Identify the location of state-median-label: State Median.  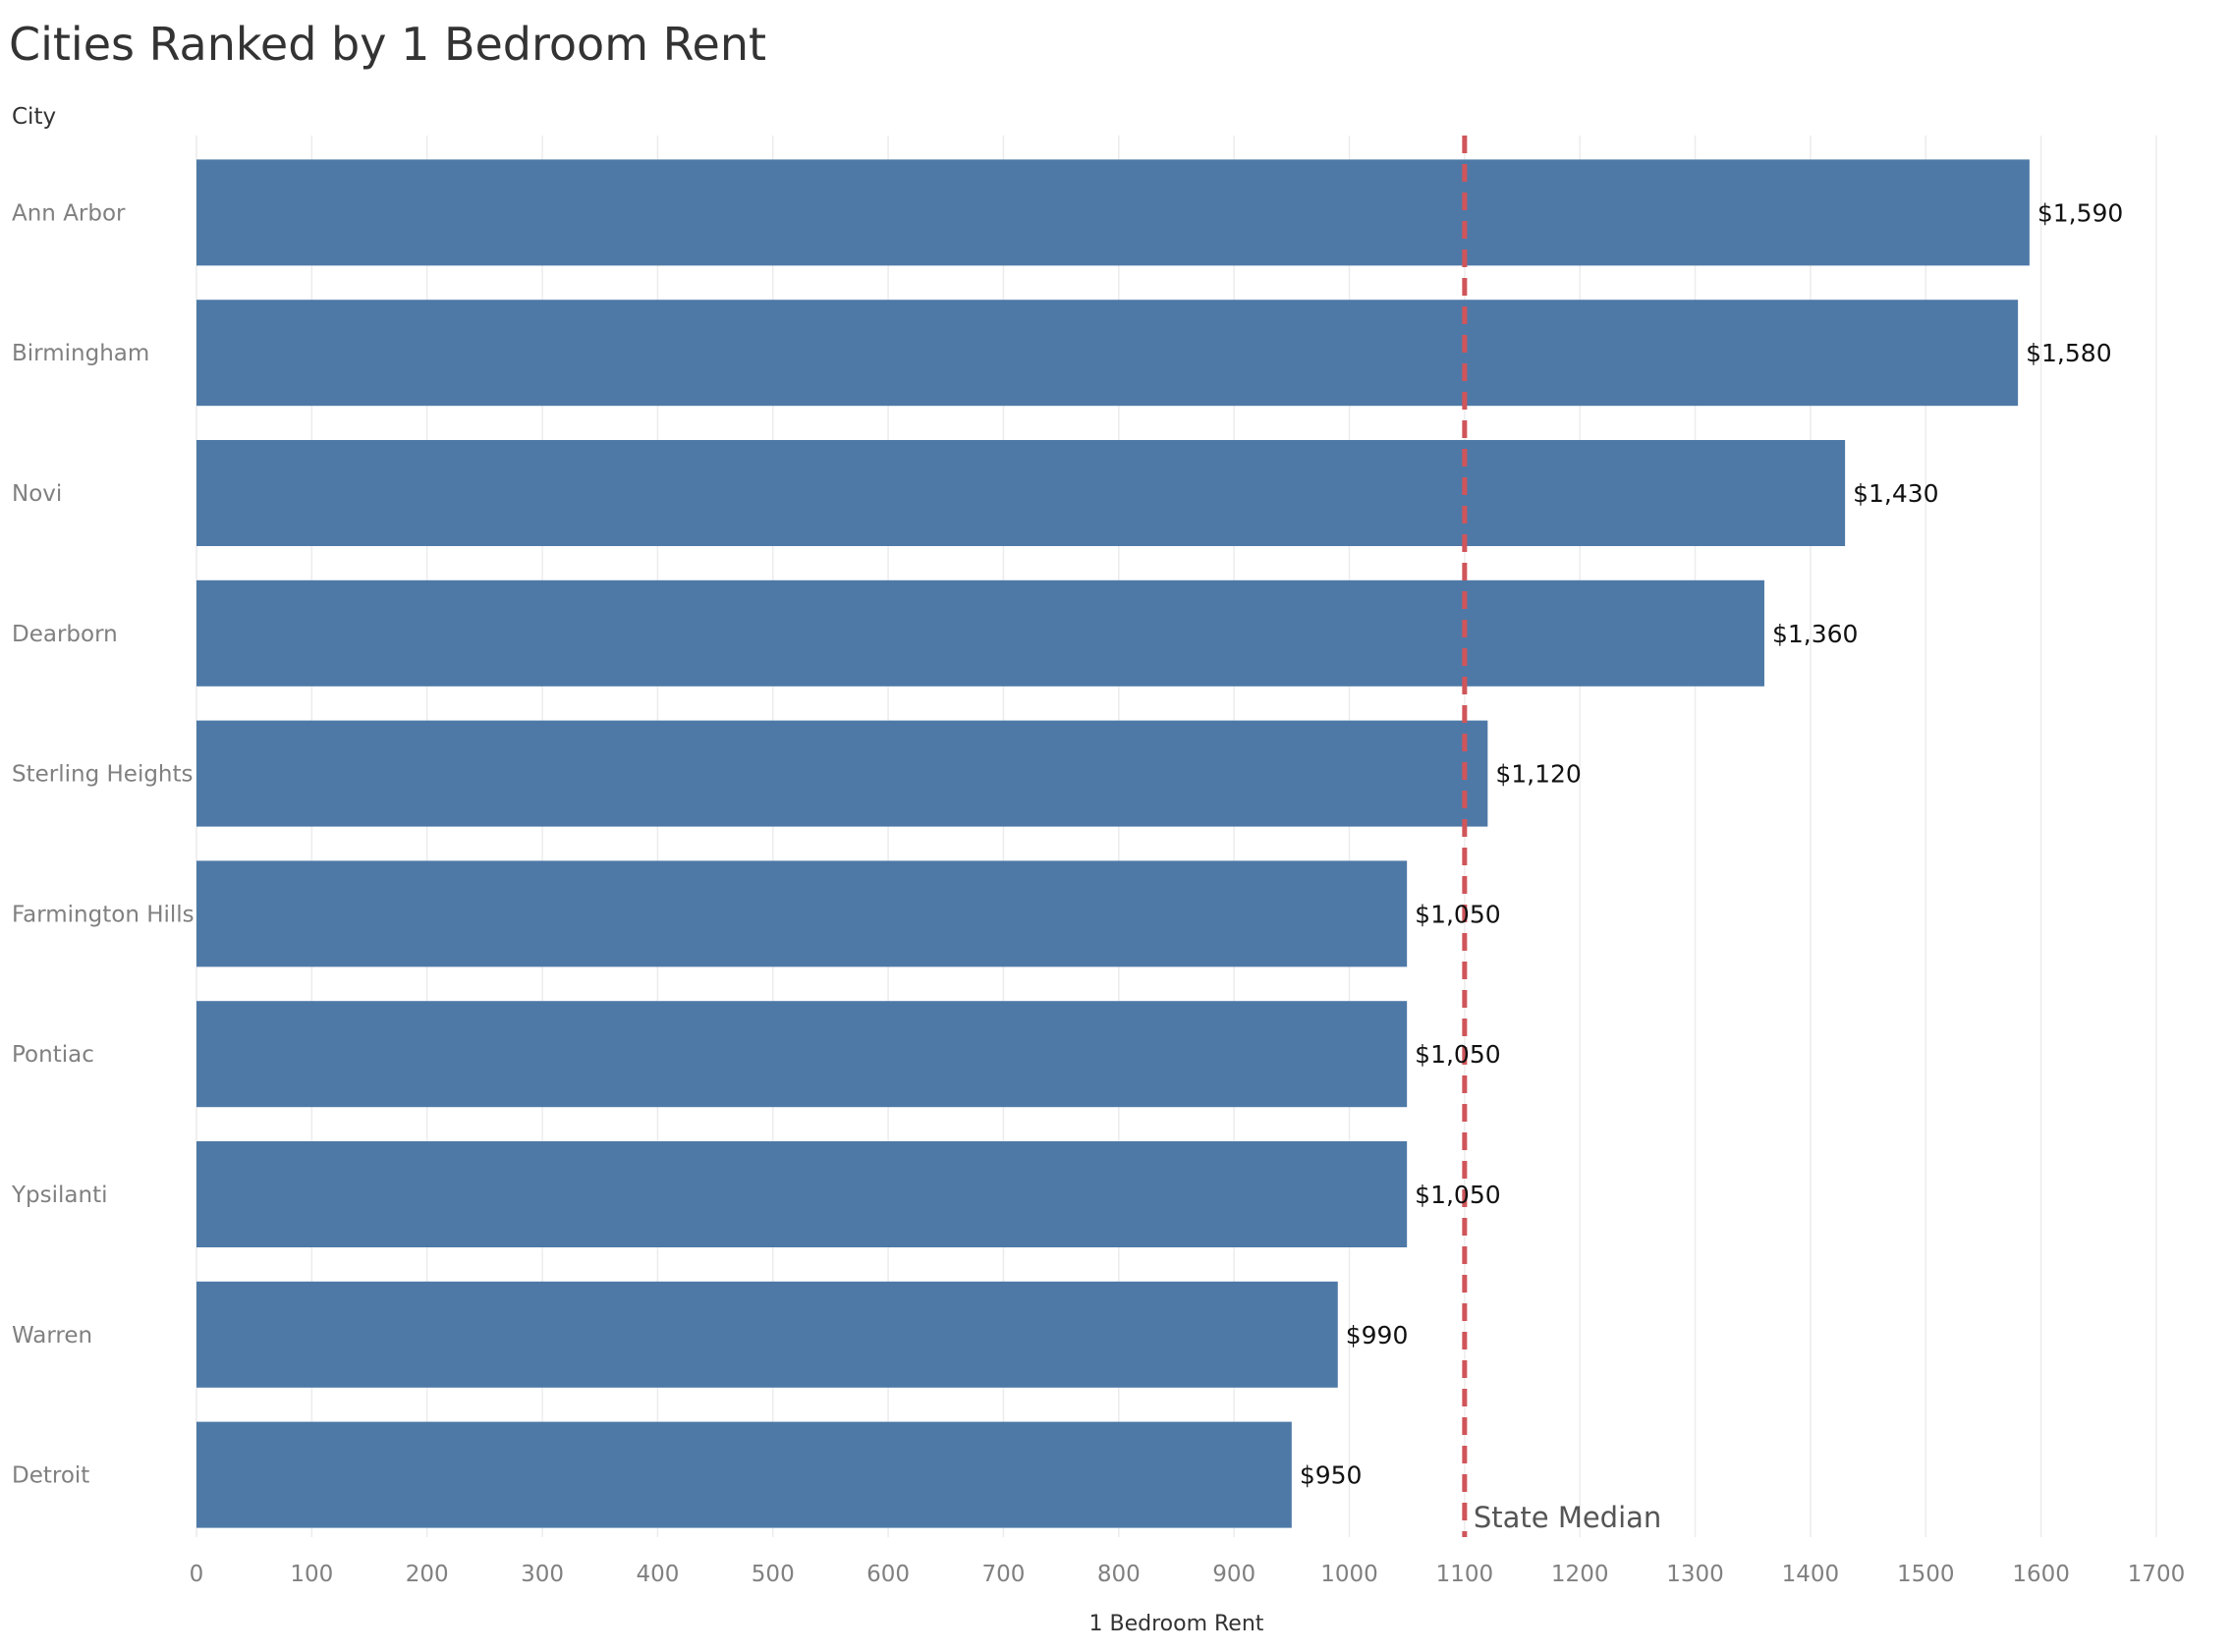
(1568, 1518).